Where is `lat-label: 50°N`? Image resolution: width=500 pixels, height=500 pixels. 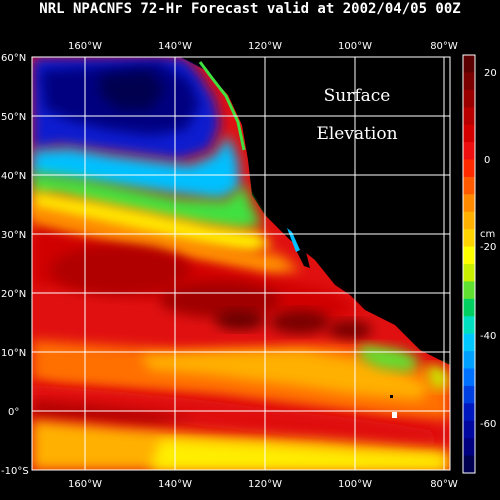 lat-label: 50°N is located at coordinates (13, 117).